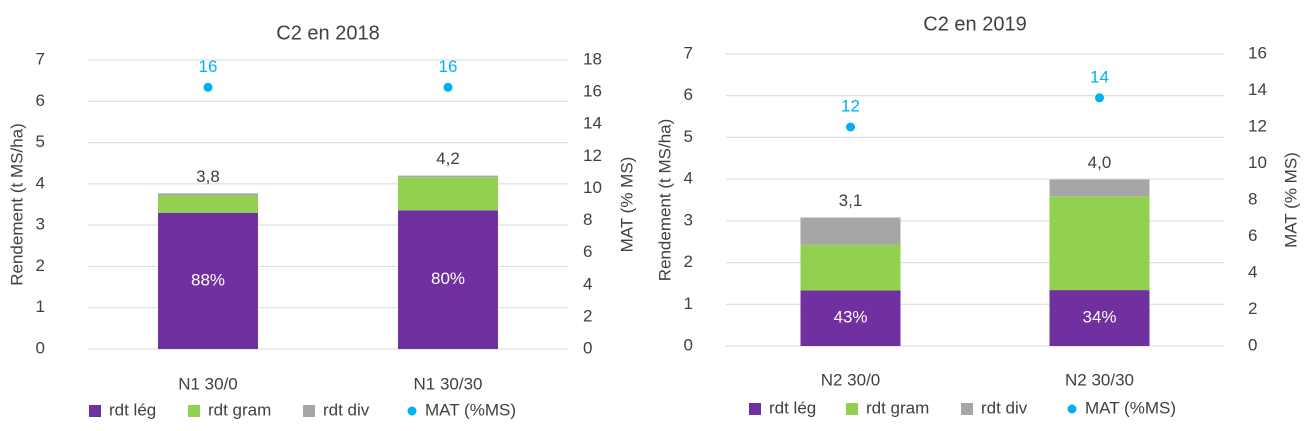 Image resolution: width=1304 pixels, height=431 pixels. What do you see at coordinates (592, 58) in the screenshot?
I see `y2-tick-label: 18` at bounding box center [592, 58].